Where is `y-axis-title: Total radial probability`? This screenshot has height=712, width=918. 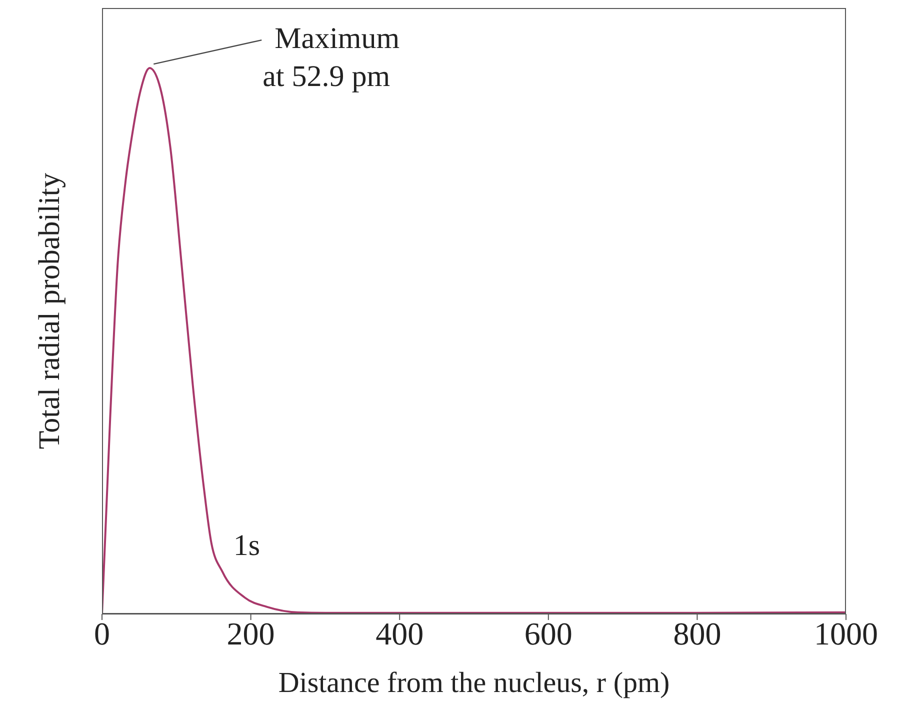 y-axis-title: Total radial probability is located at coordinates (50, 311).